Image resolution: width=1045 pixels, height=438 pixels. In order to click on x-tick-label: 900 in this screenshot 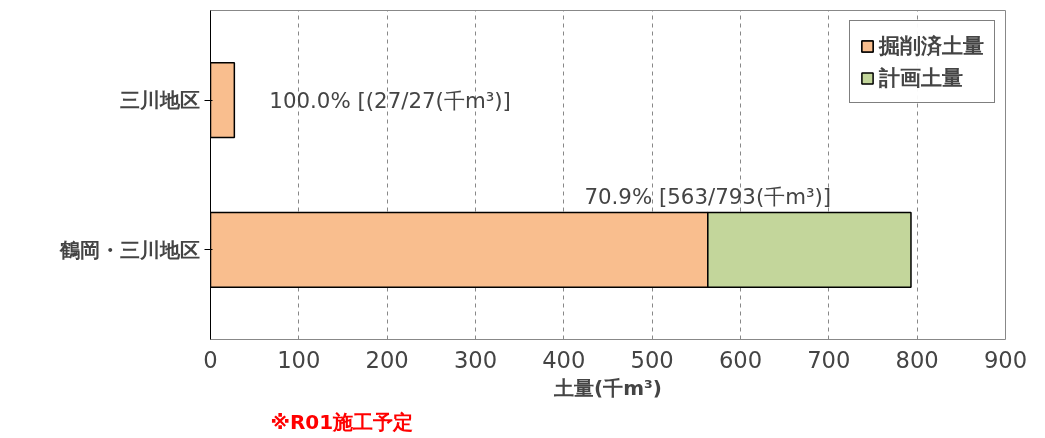, I will do `click(1005, 359)`.